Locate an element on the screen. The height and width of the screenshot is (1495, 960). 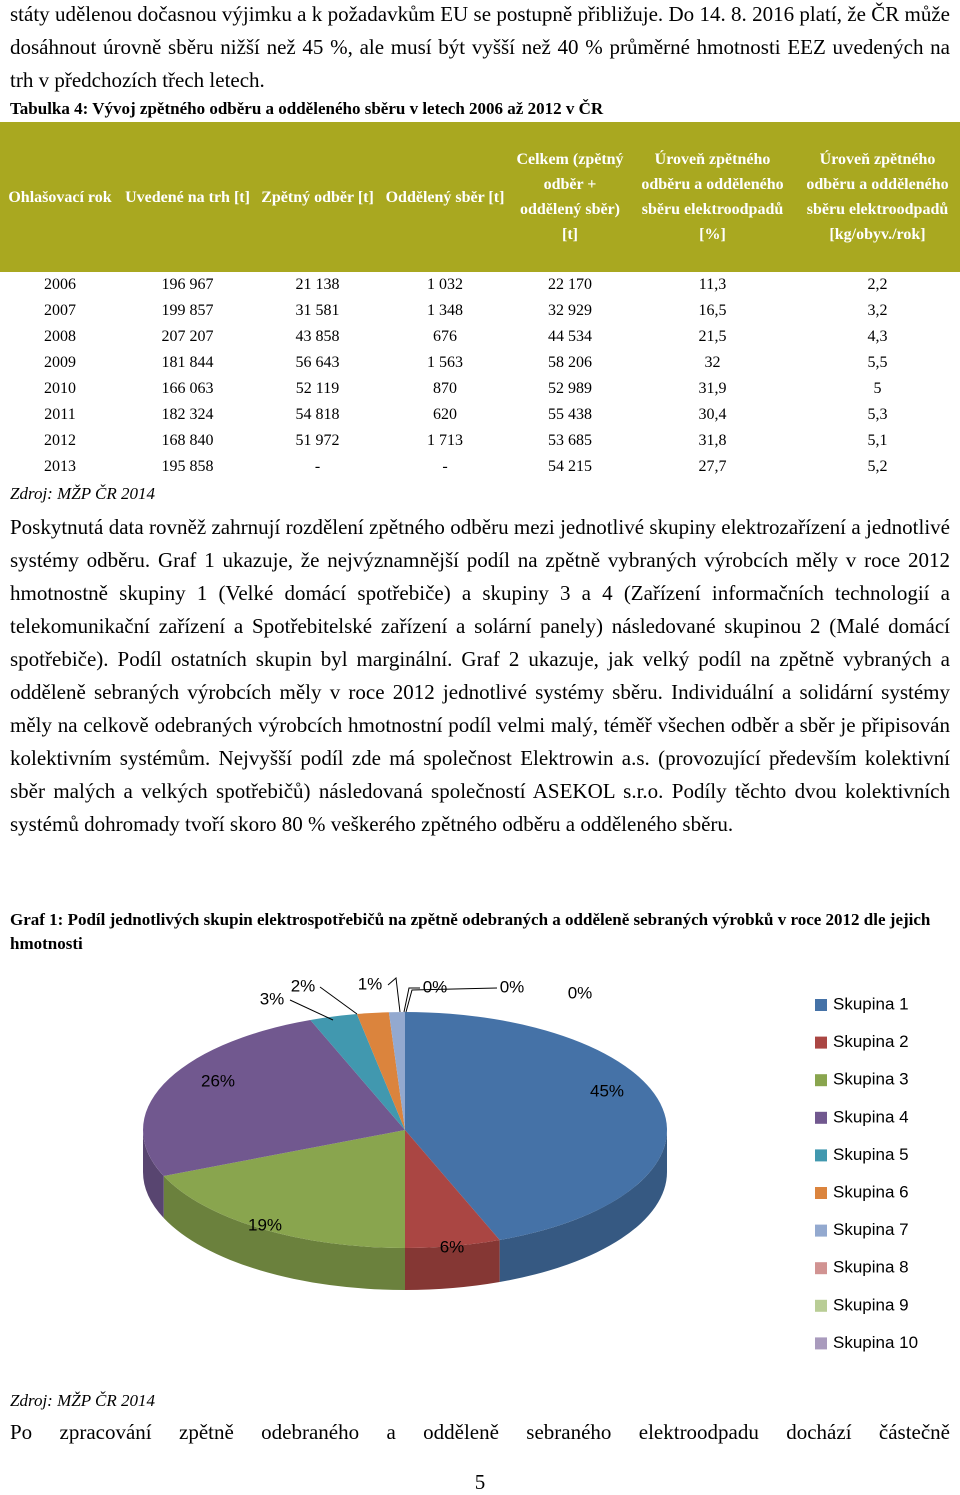
table-cell: 32 is located at coordinates (712, 362).